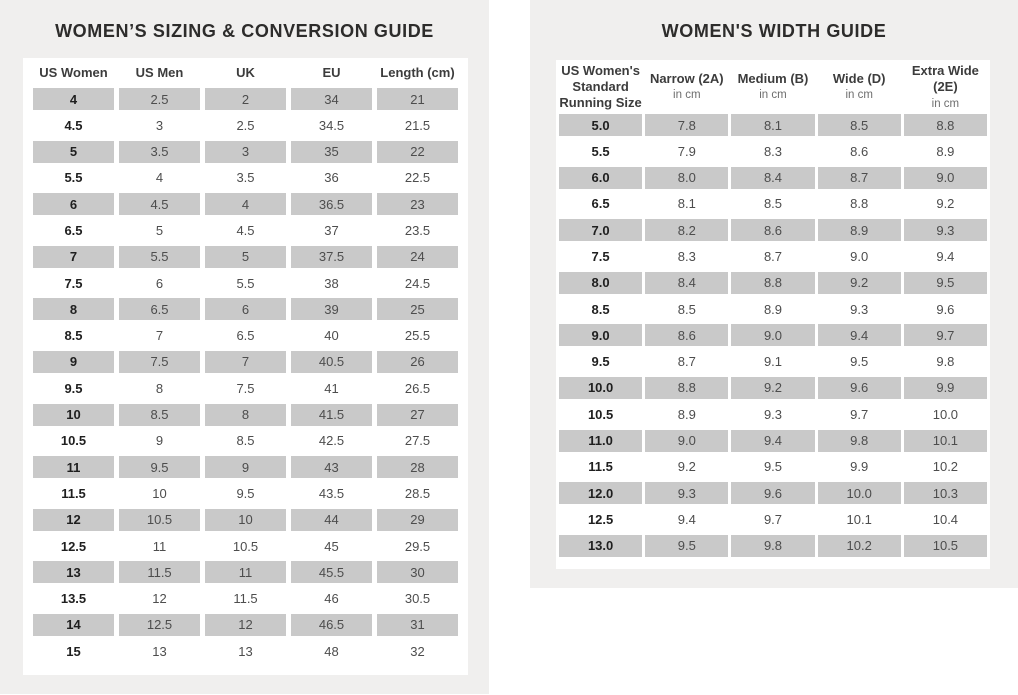 This screenshot has width=1018, height=695. What do you see at coordinates (245, 72) in the screenshot?
I see `column-header-label: UK` at bounding box center [245, 72].